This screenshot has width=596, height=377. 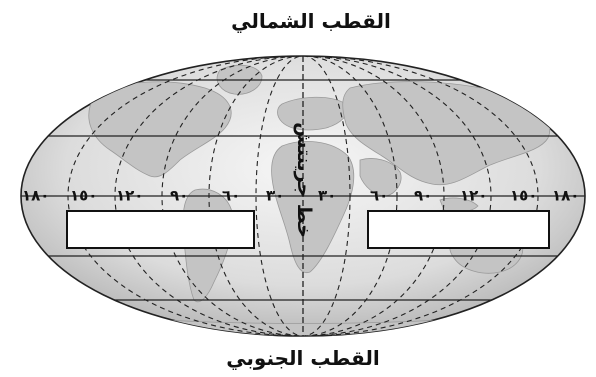 What do you see at coordinates (448, 196) in the screenshot?
I see `east-longitude-labels: ٣٠ ٦٠ ٩٠ ١٢٠ ١٥٠ ١٨٠` at bounding box center [448, 196].